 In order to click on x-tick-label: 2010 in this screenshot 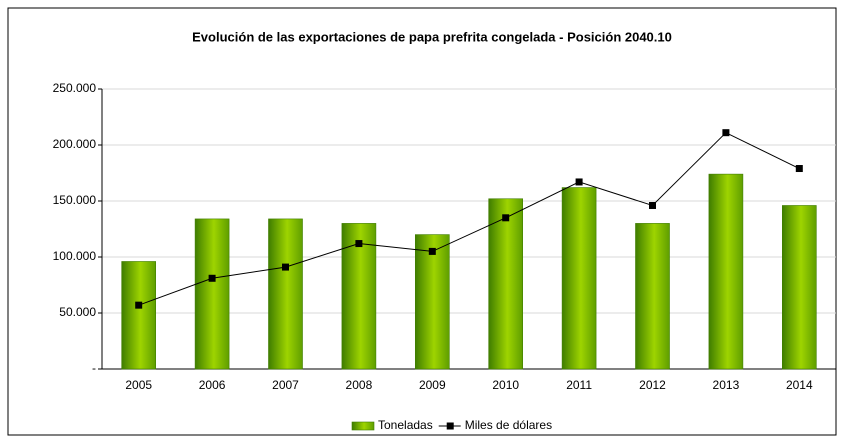, I will do `click(505, 385)`.